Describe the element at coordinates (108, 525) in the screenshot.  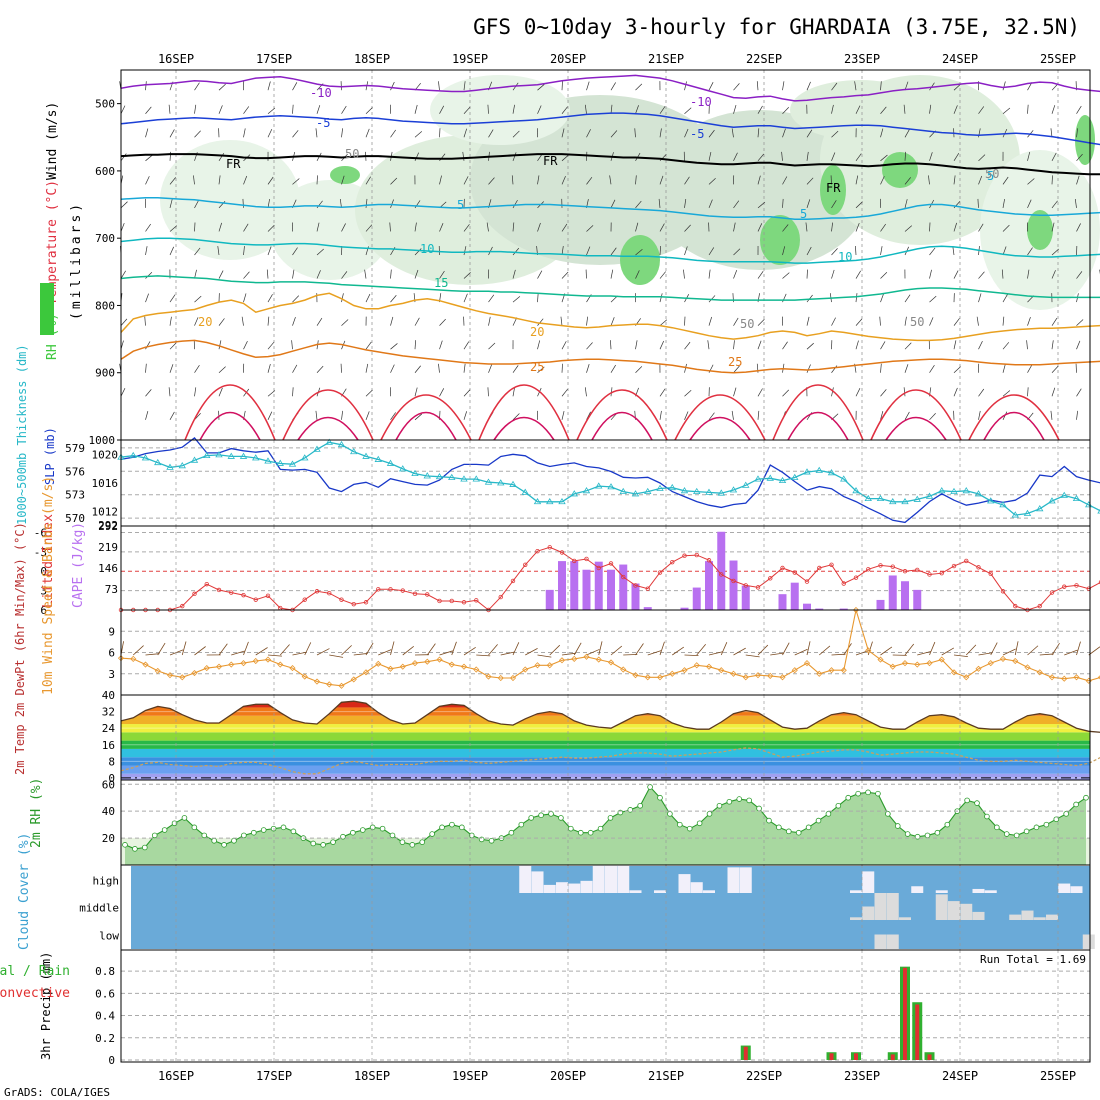
I see `slp-bottom-tick: 292` at that location.